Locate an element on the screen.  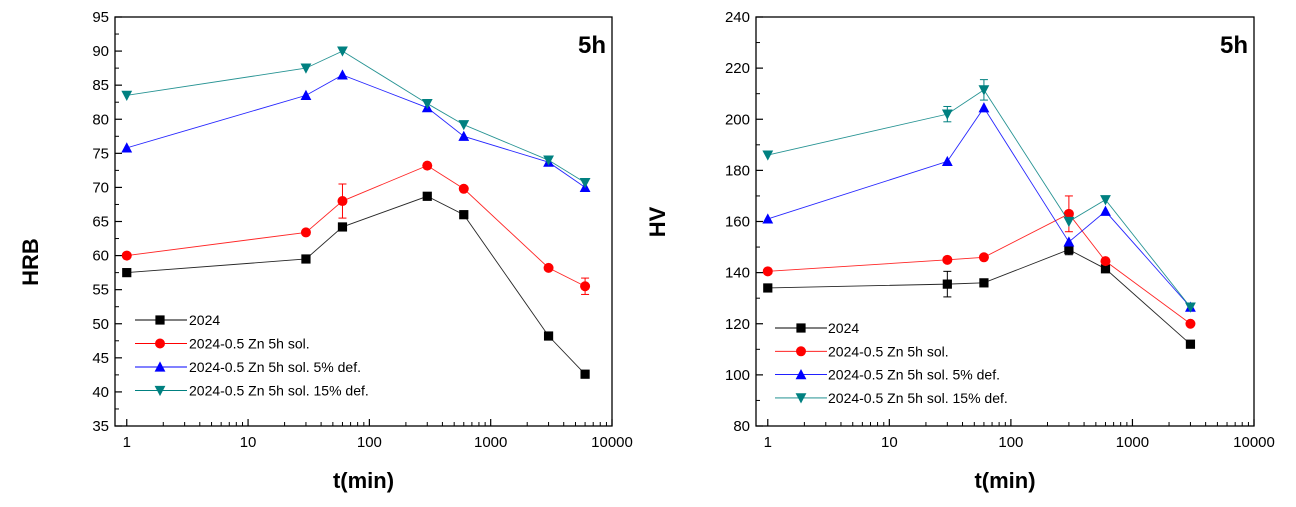
y-tick-label: 95 is located at coordinates (100, 17).